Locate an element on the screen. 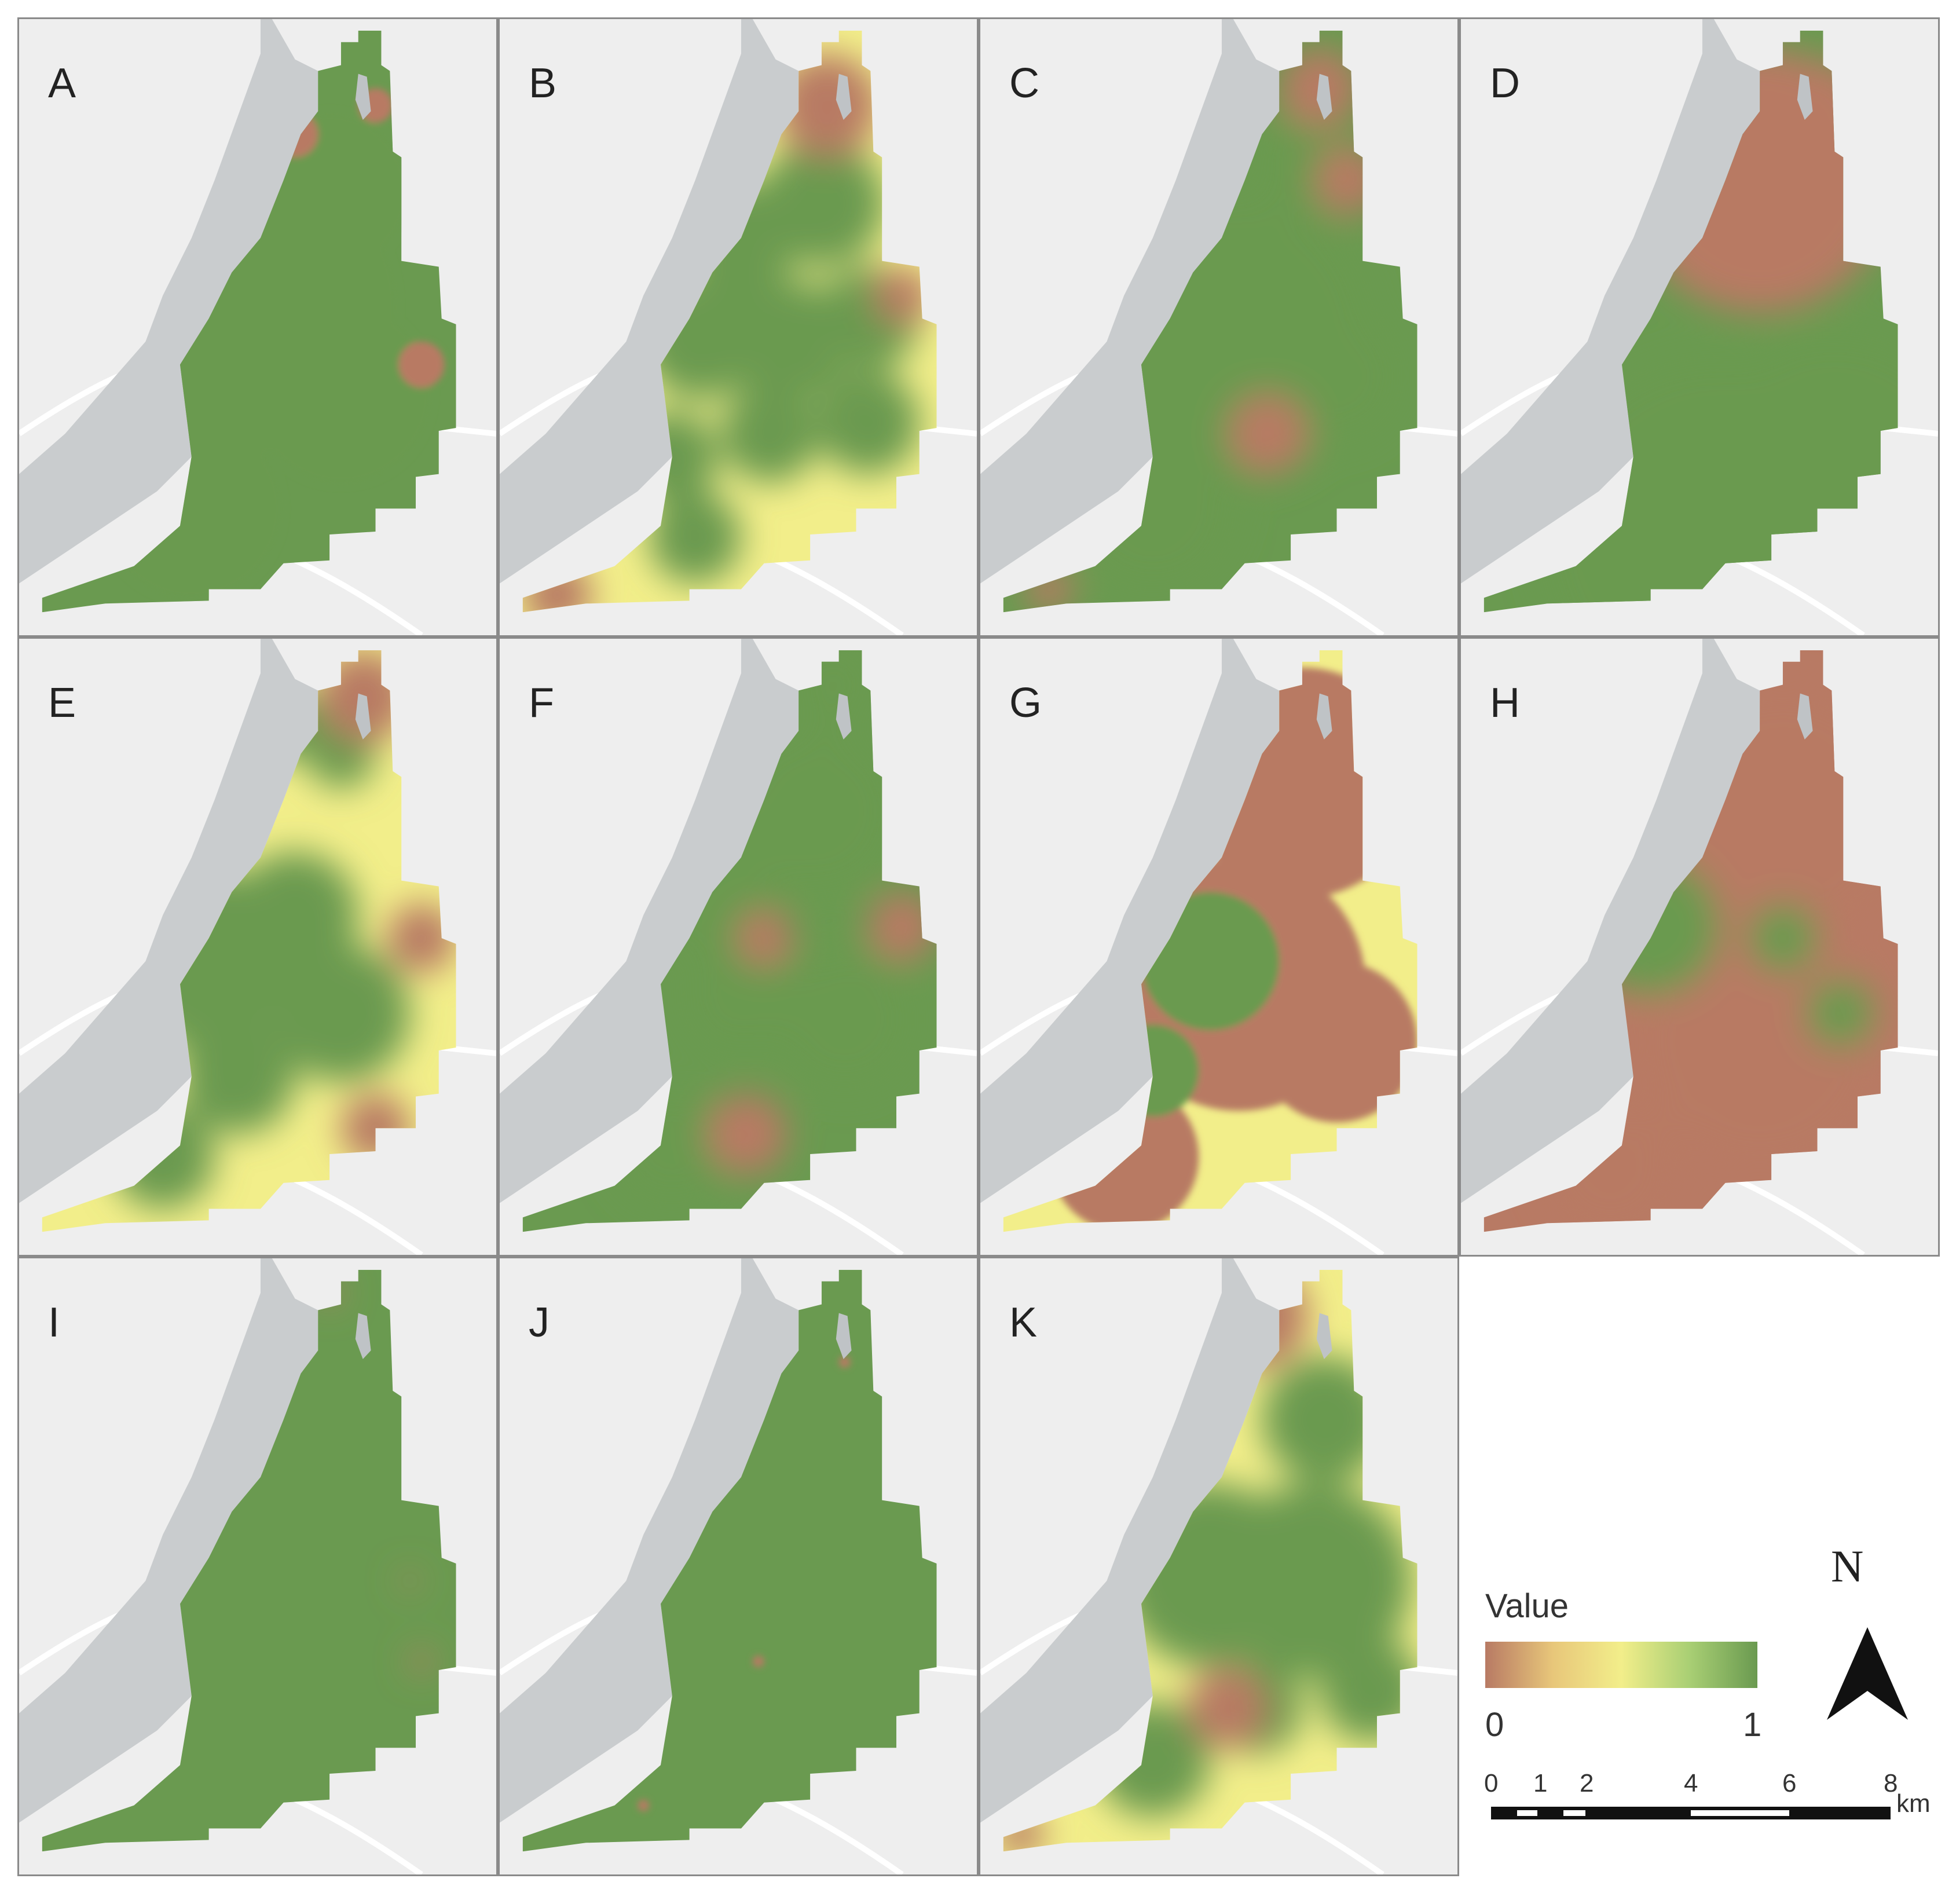 The height and width of the screenshot is (1904, 1956). map-panel-f: F is located at coordinates (738, 947).